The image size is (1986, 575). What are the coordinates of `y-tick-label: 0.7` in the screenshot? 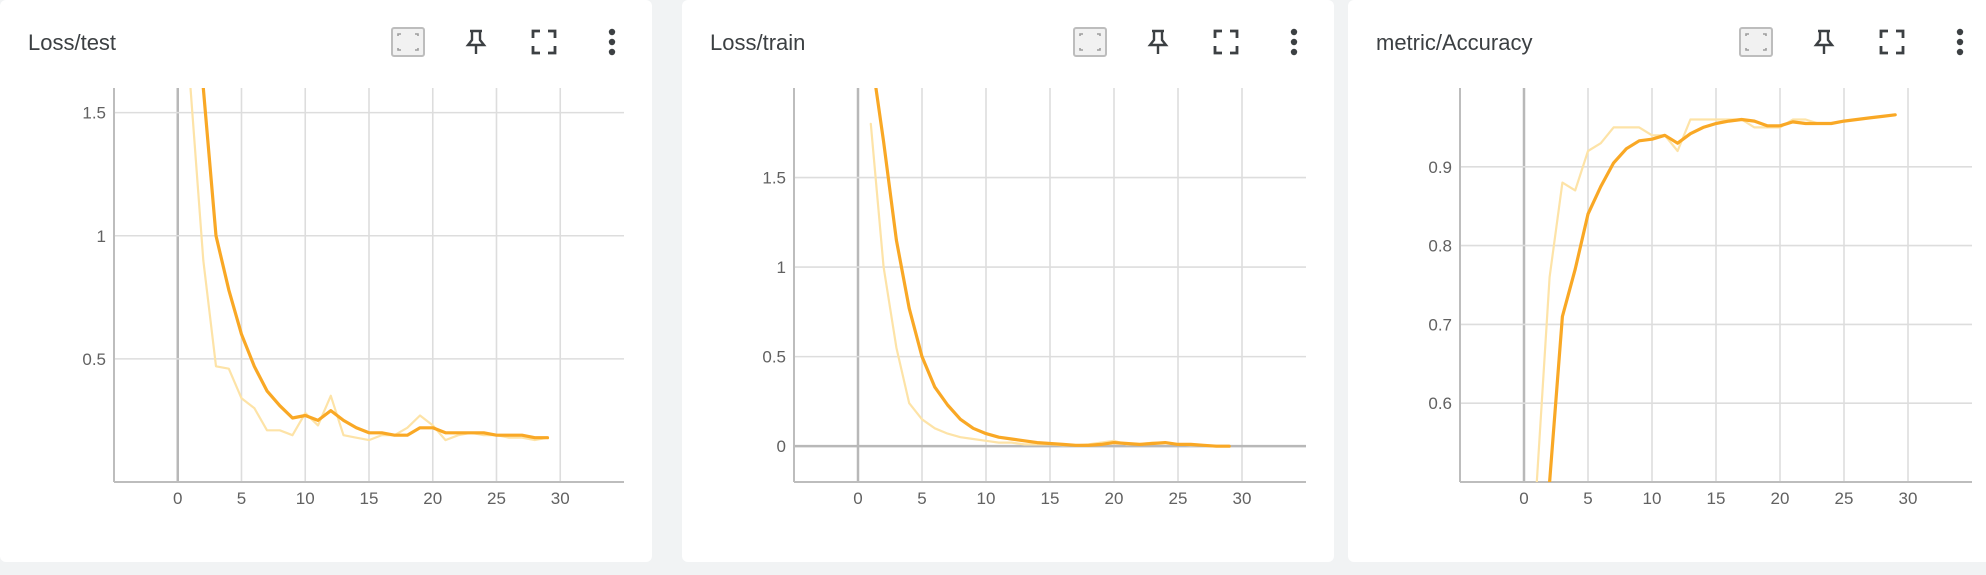 It's located at (1440, 324).